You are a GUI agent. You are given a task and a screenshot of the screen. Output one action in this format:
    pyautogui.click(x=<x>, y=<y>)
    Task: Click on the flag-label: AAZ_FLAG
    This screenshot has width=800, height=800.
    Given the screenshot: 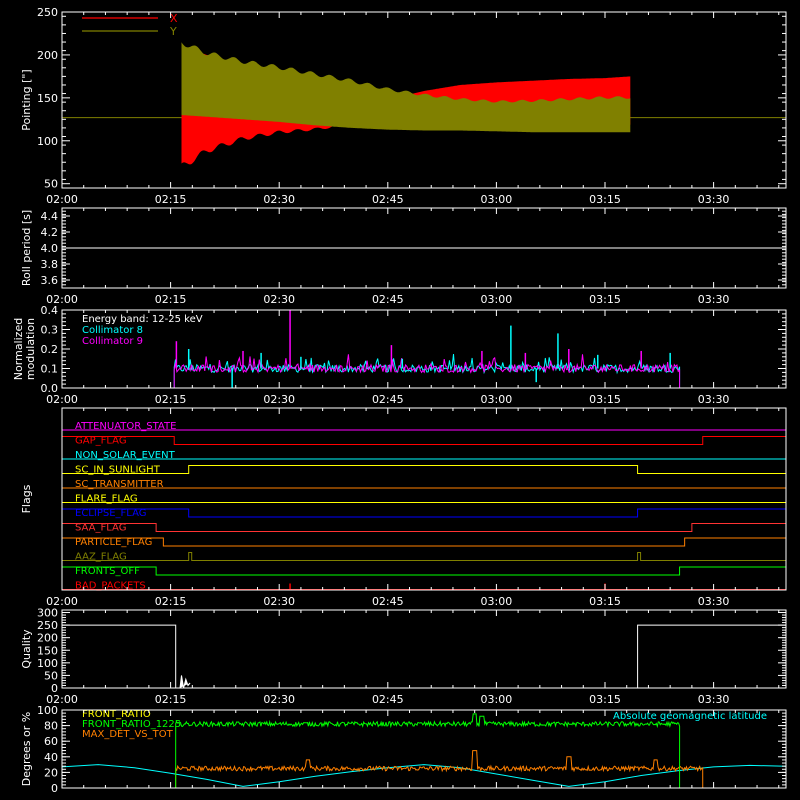 What is the action you would take?
    pyautogui.click(x=101, y=557)
    